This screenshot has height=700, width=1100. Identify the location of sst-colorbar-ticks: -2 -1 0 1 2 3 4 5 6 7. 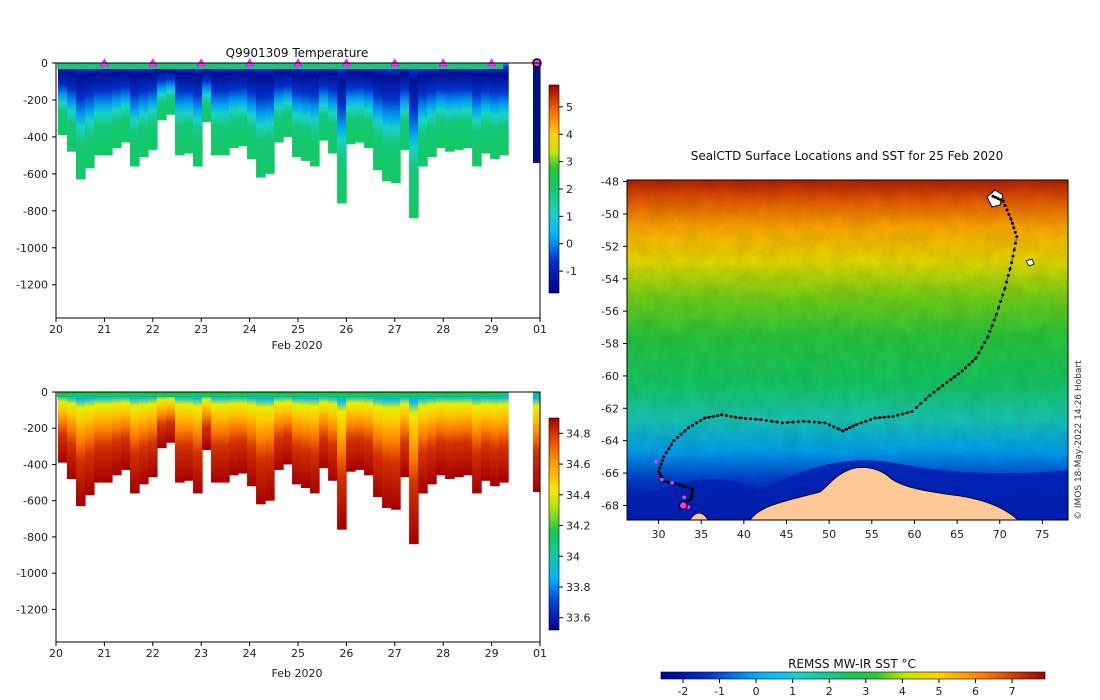
(846, 688).